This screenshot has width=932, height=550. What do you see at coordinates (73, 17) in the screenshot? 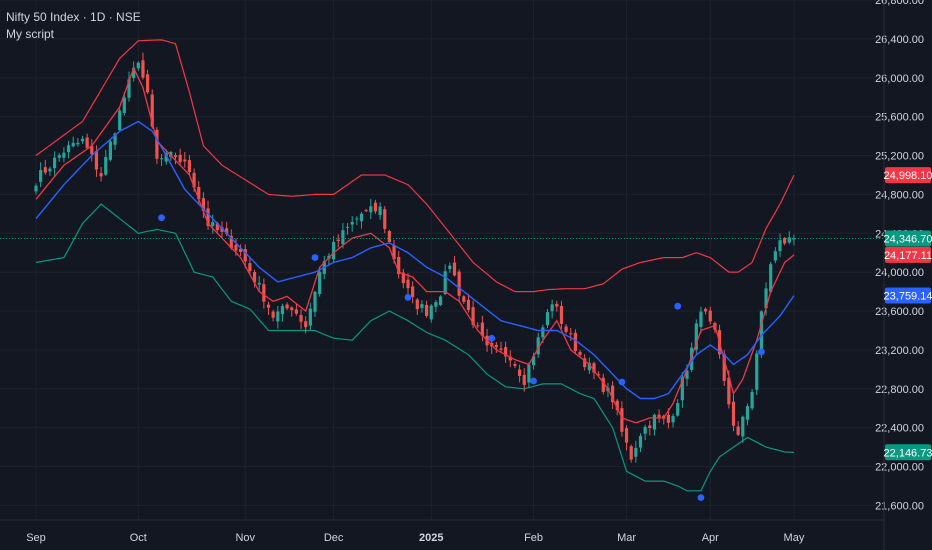
I see `symbol-title: Nifty 50 Index · 1D · NSE` at bounding box center [73, 17].